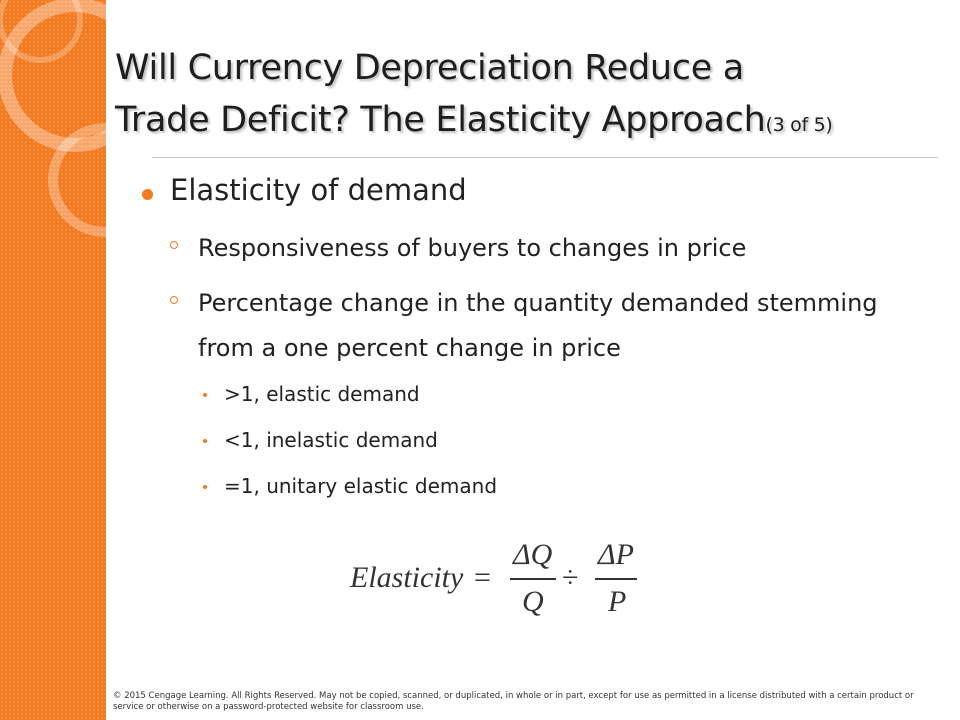 The image size is (960, 720). I want to click on formula-numerator: ΔP, so click(616, 554).